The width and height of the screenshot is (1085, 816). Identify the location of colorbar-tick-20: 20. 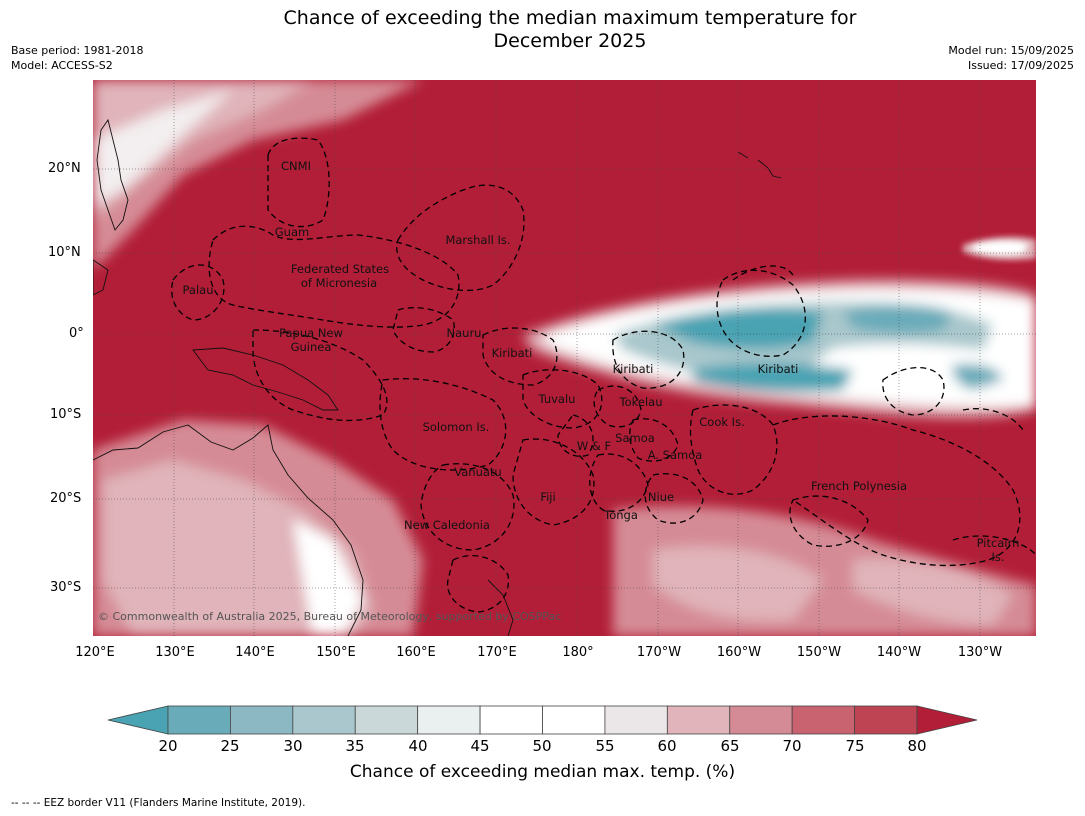
(168, 746).